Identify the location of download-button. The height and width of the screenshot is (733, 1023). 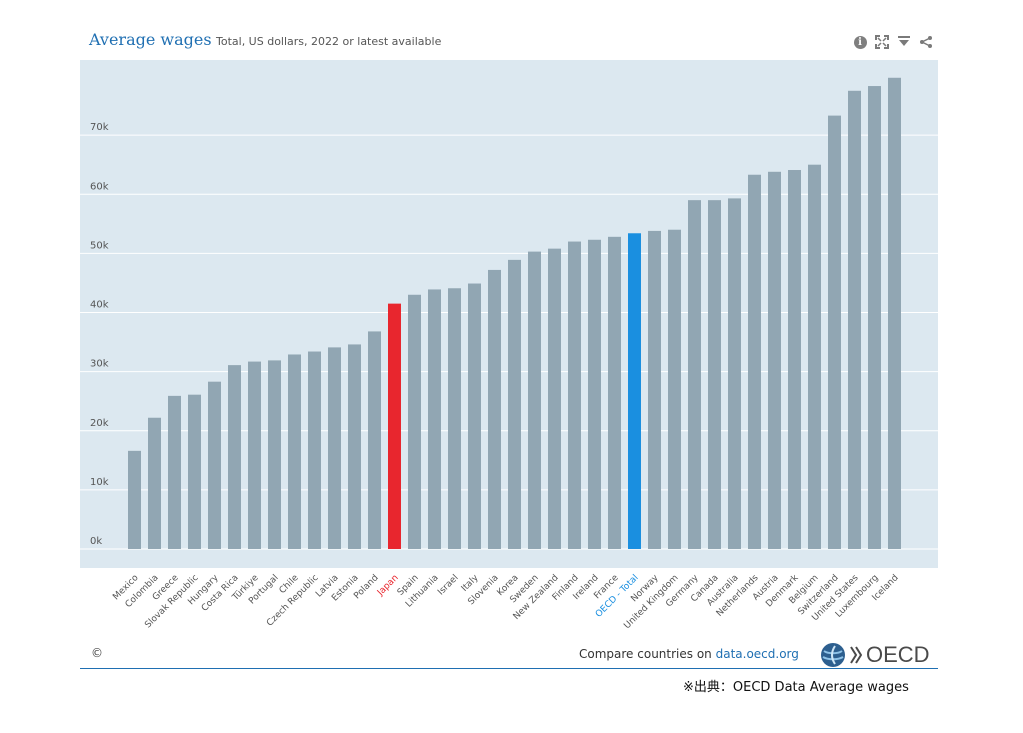
(904, 42).